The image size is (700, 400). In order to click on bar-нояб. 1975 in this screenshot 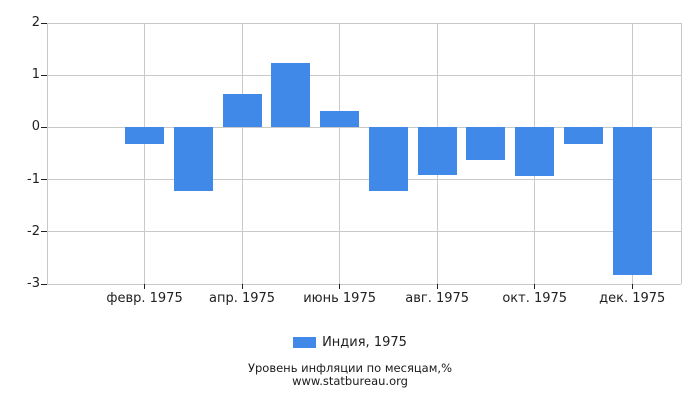, I will do `click(583, 135)`.